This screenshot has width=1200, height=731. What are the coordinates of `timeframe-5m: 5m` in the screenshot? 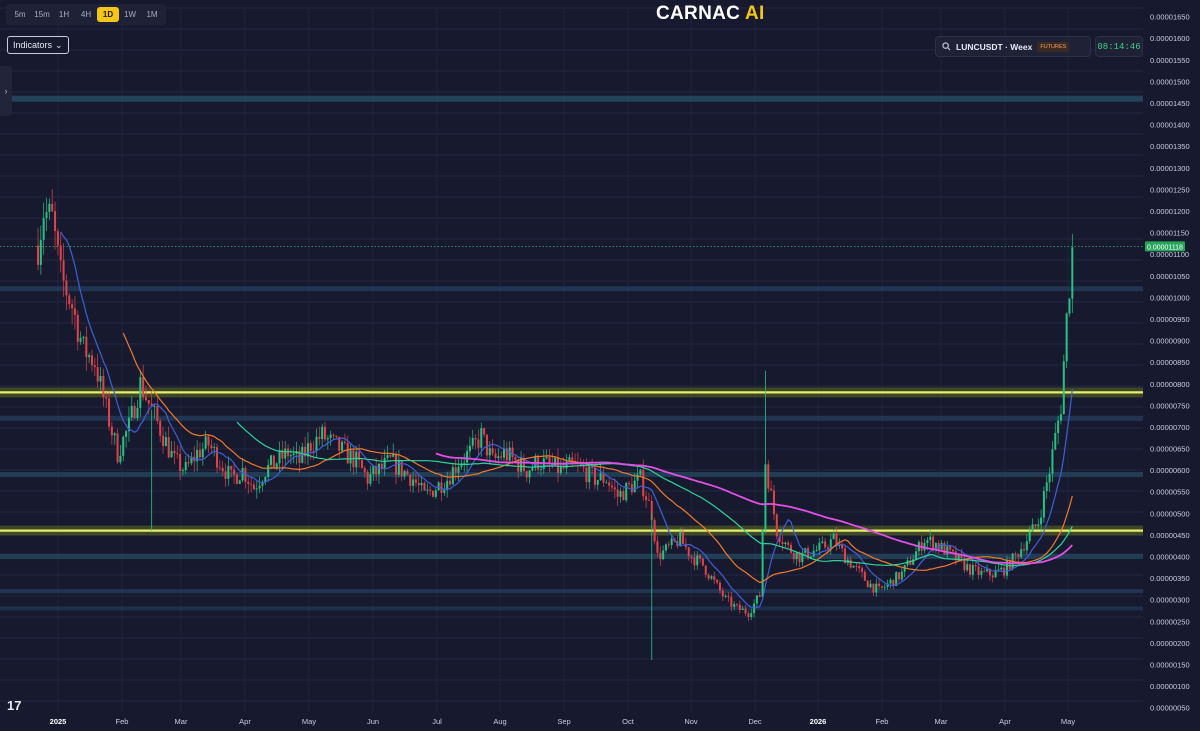 It's located at (20, 14).